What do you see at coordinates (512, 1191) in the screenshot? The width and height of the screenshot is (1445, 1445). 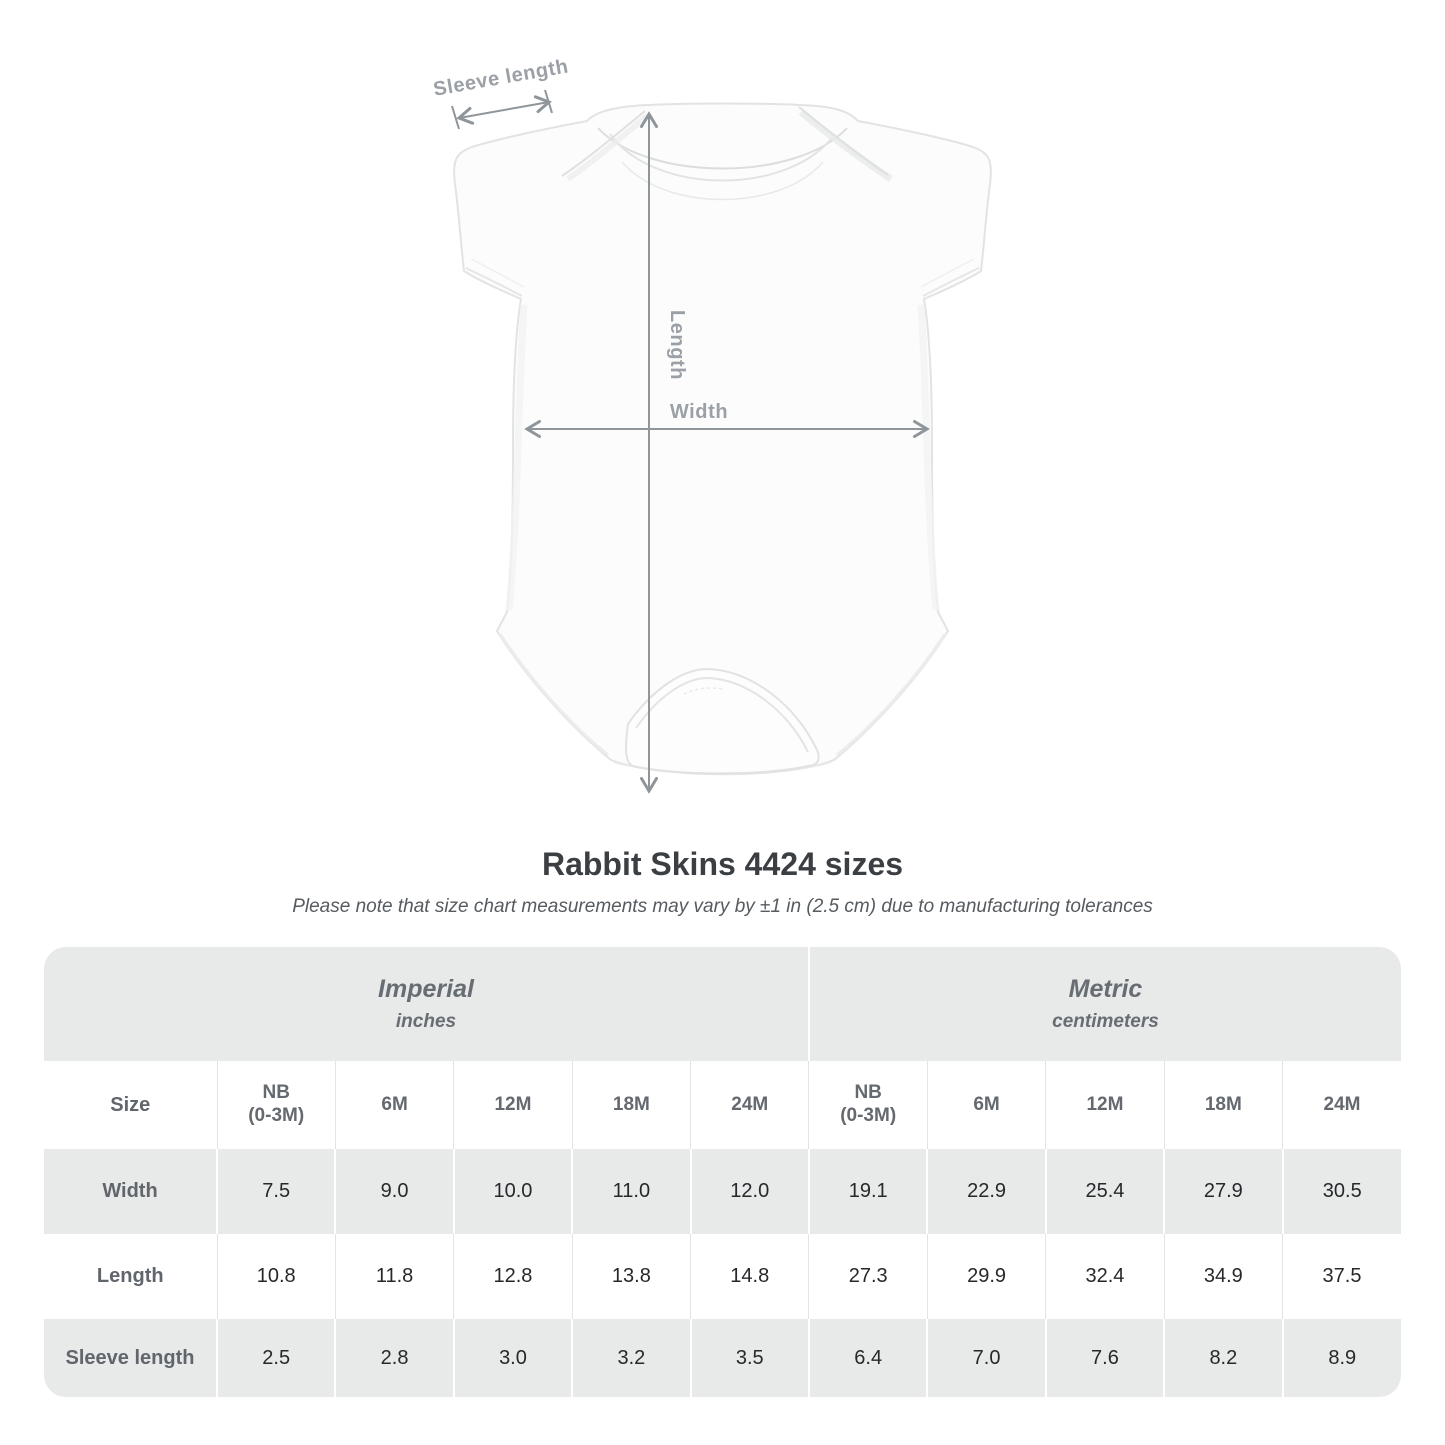 I see `width-value: 10.0` at bounding box center [512, 1191].